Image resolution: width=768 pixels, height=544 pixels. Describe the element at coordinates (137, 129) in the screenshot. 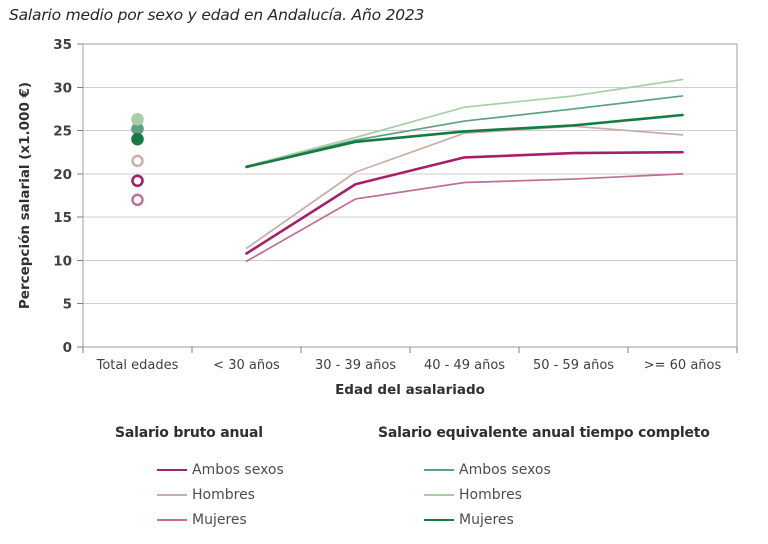

I see `total-marker-1-ambos-sexos` at that location.